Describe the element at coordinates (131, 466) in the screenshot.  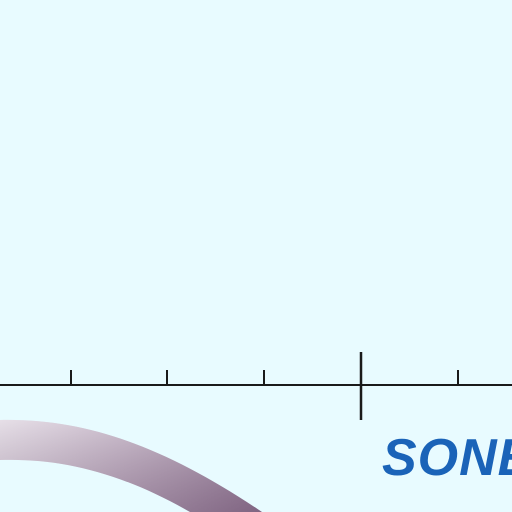
I see `curved-band-icon` at that location.